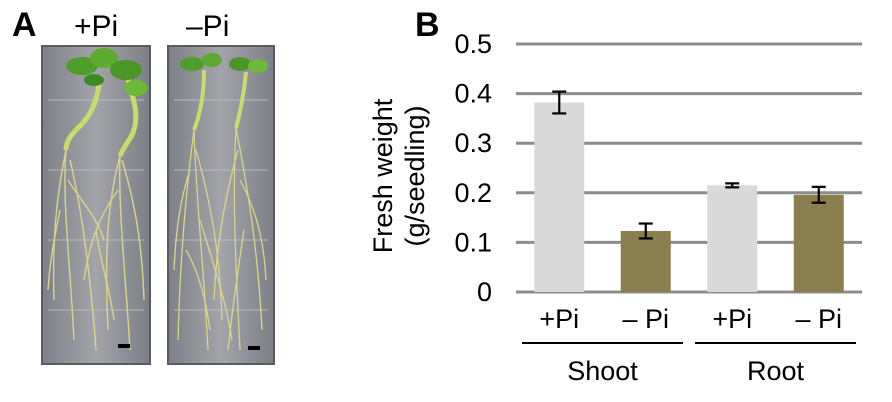 The height and width of the screenshot is (402, 892). Describe the element at coordinates (383, 175) in the screenshot. I see `y-axis-label-line1: Fresh weight` at that location.